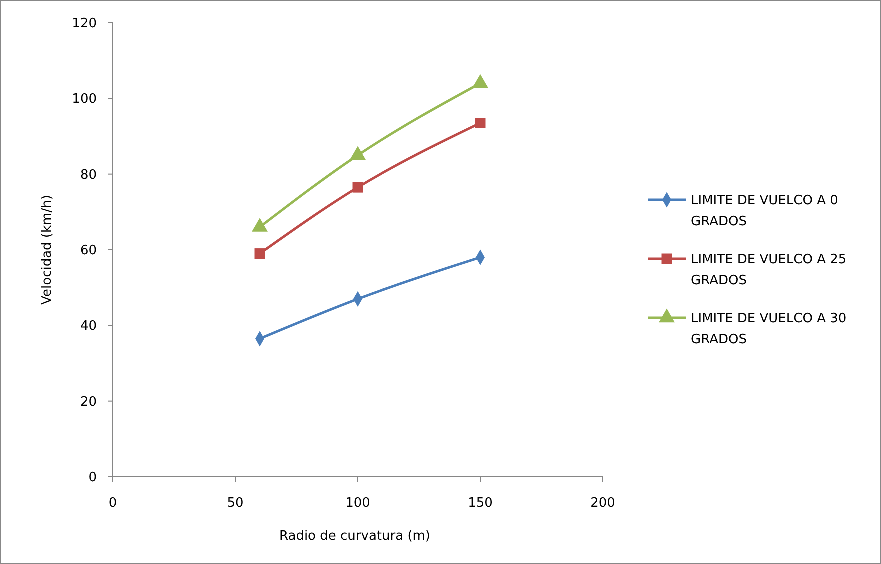 This screenshot has height=564, width=881. What do you see at coordinates (88, 402) in the screenshot?
I see `y-tick-label: 20` at bounding box center [88, 402].